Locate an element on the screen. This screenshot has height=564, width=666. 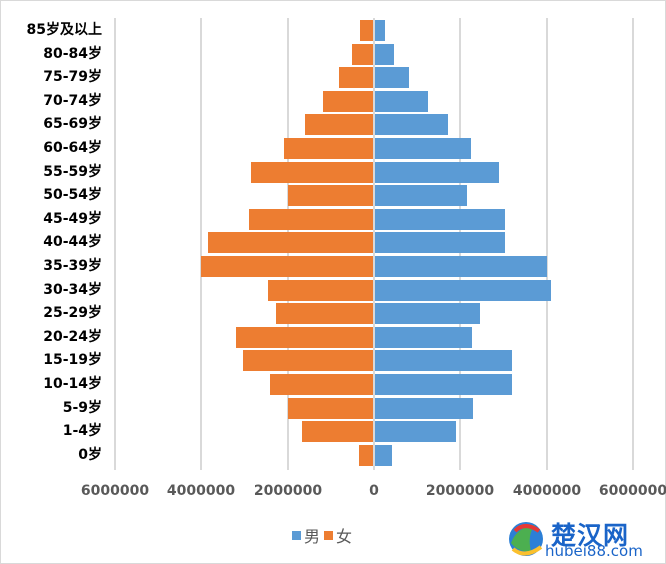
legend-female-label: 女 is located at coordinates (344, 536).